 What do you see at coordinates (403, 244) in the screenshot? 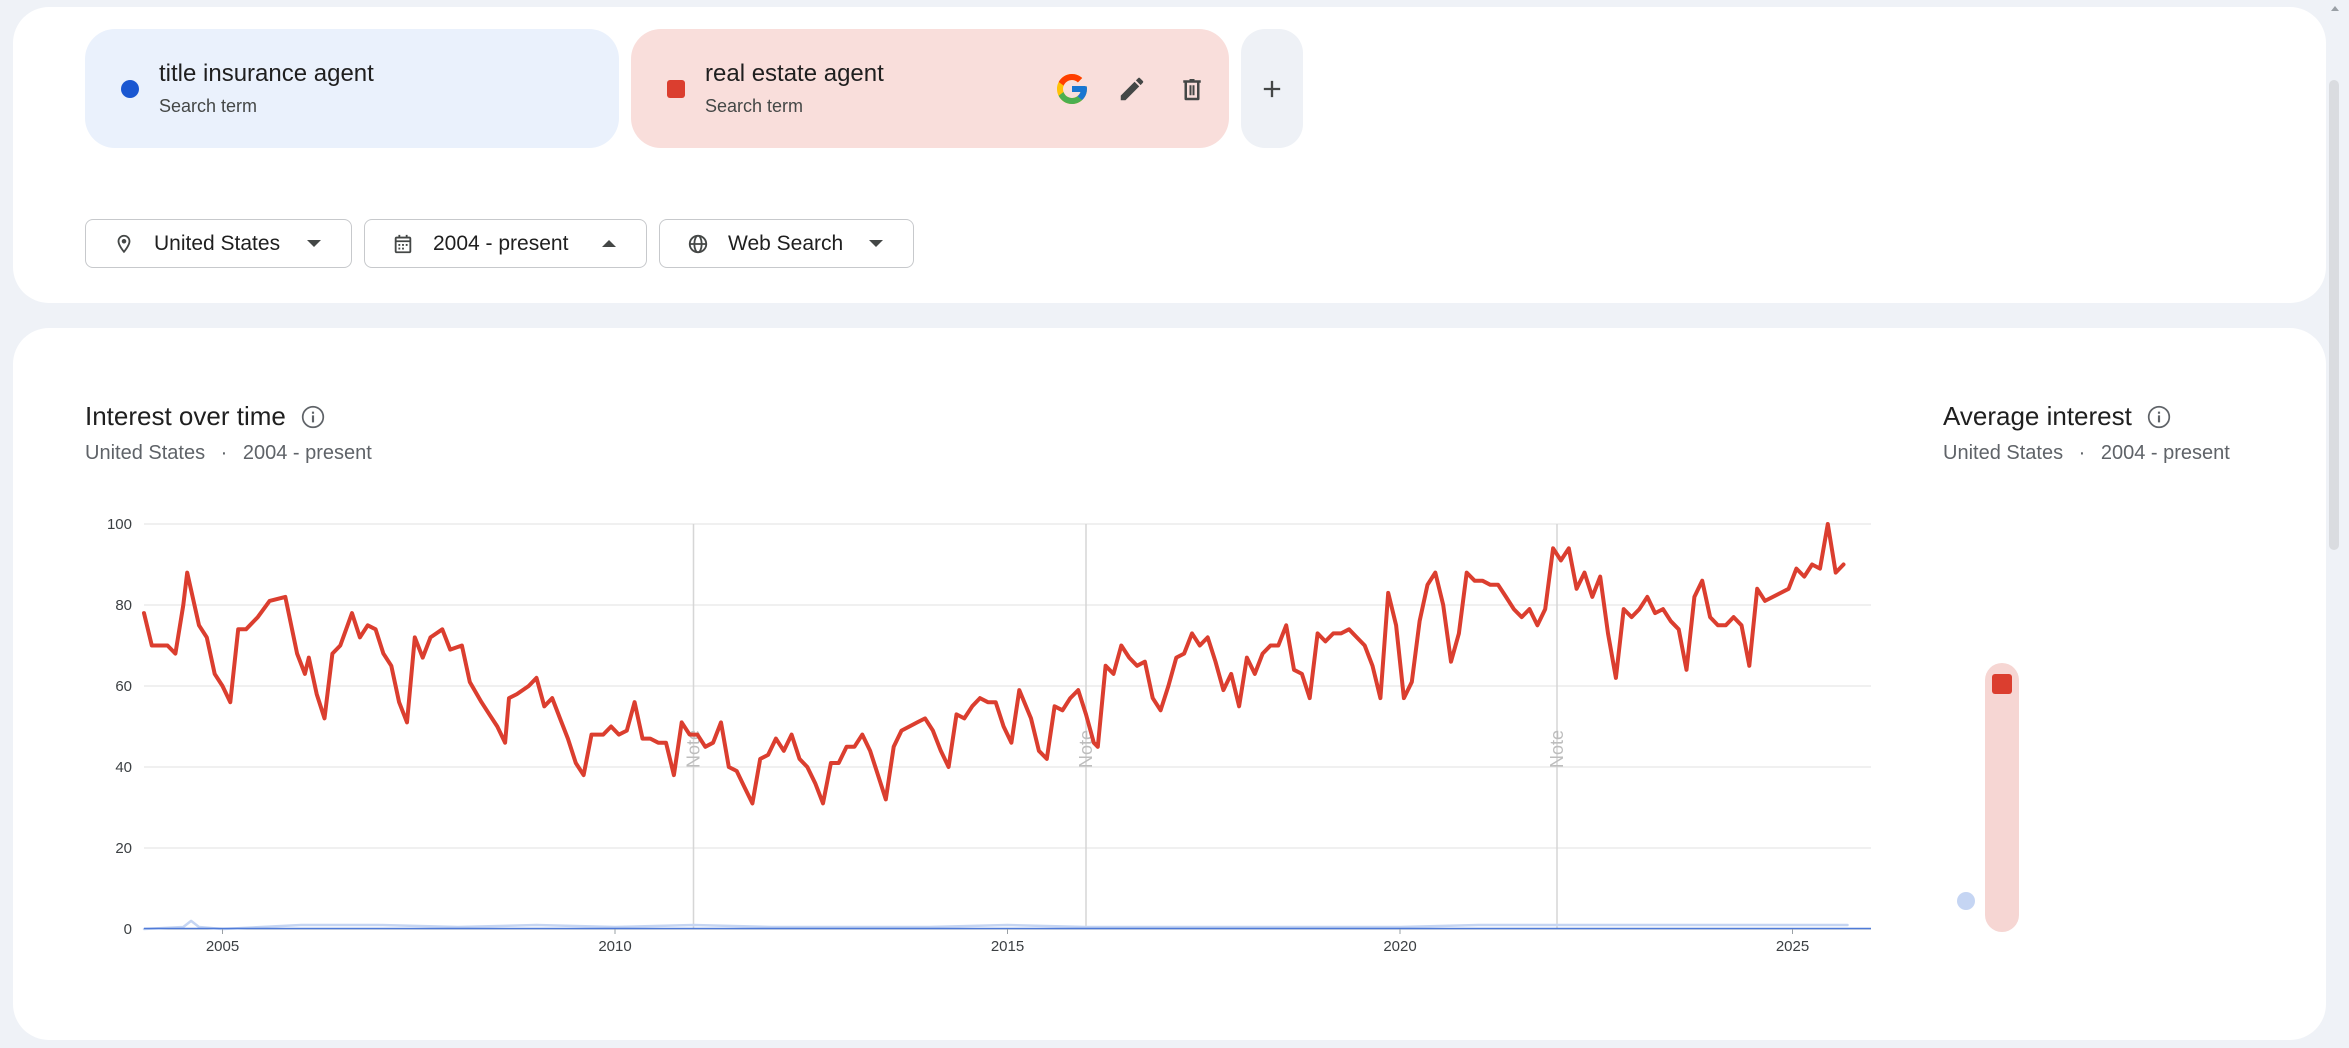
I see `calendar-icon` at bounding box center [403, 244].